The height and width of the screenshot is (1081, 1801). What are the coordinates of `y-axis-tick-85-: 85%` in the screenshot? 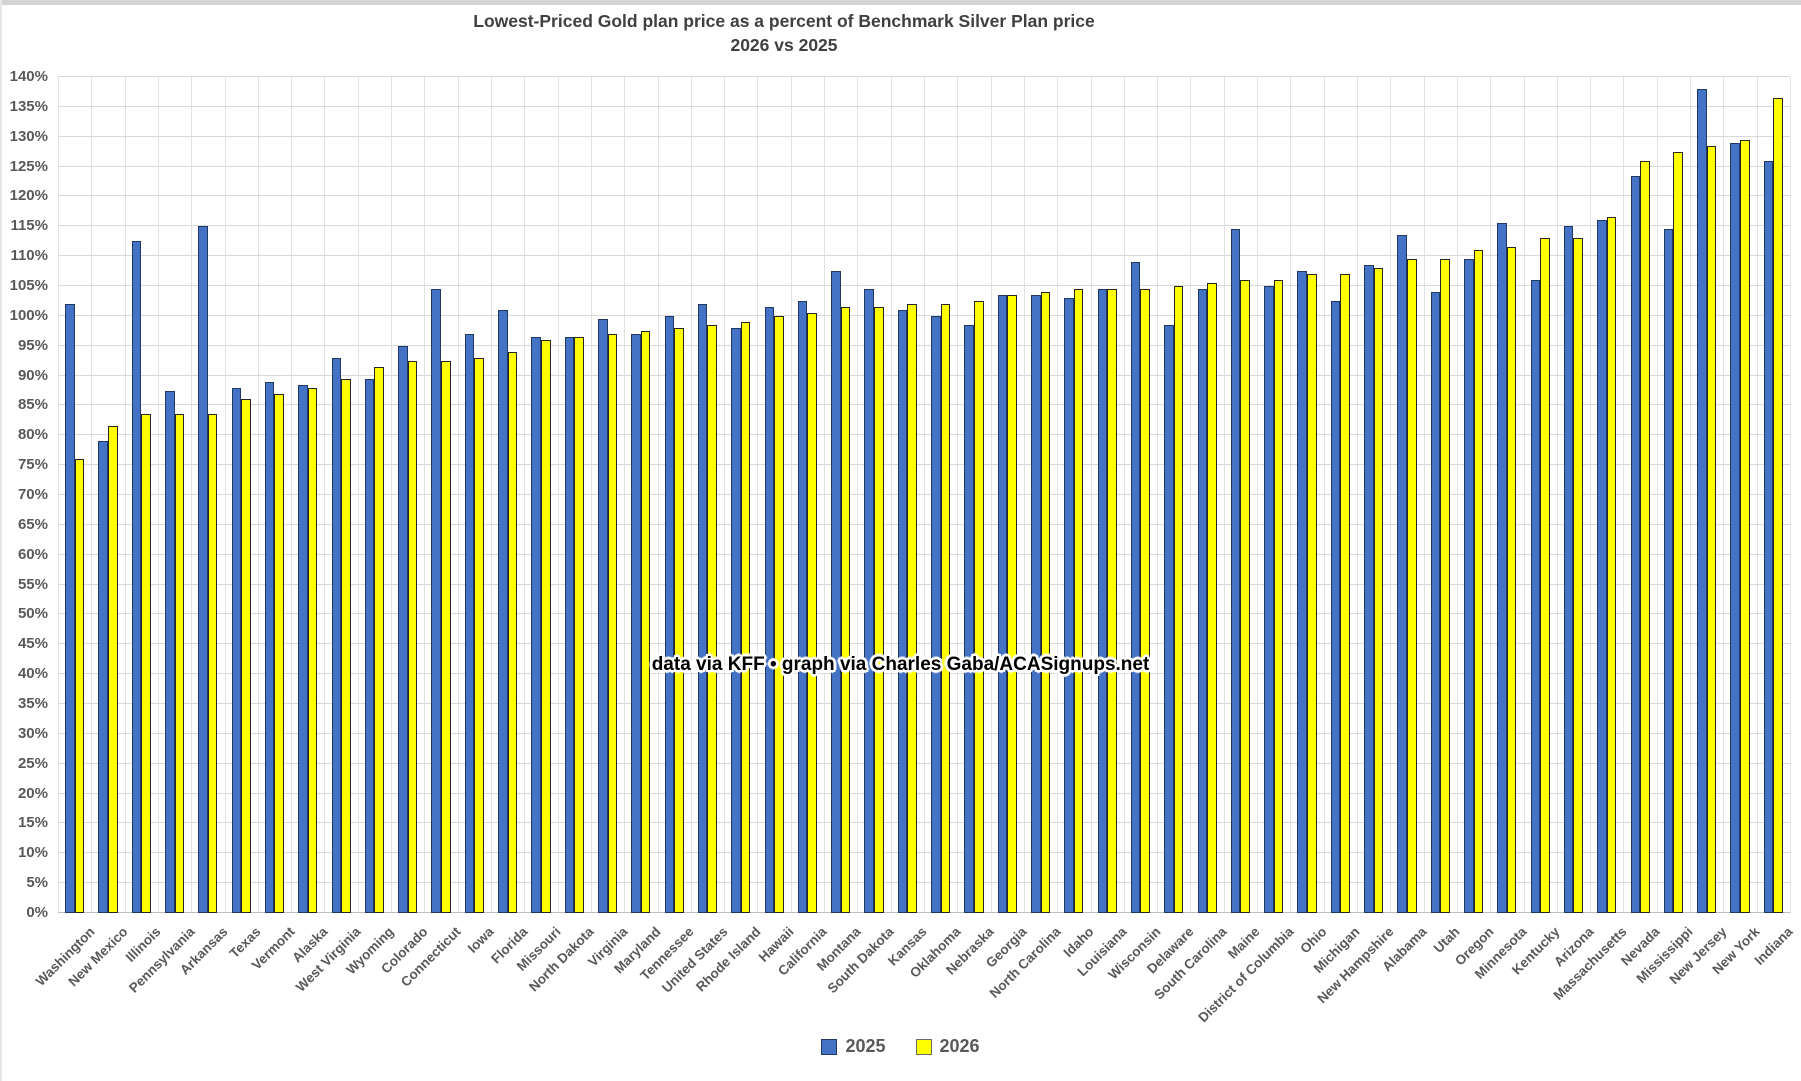 It's located at (32, 405).